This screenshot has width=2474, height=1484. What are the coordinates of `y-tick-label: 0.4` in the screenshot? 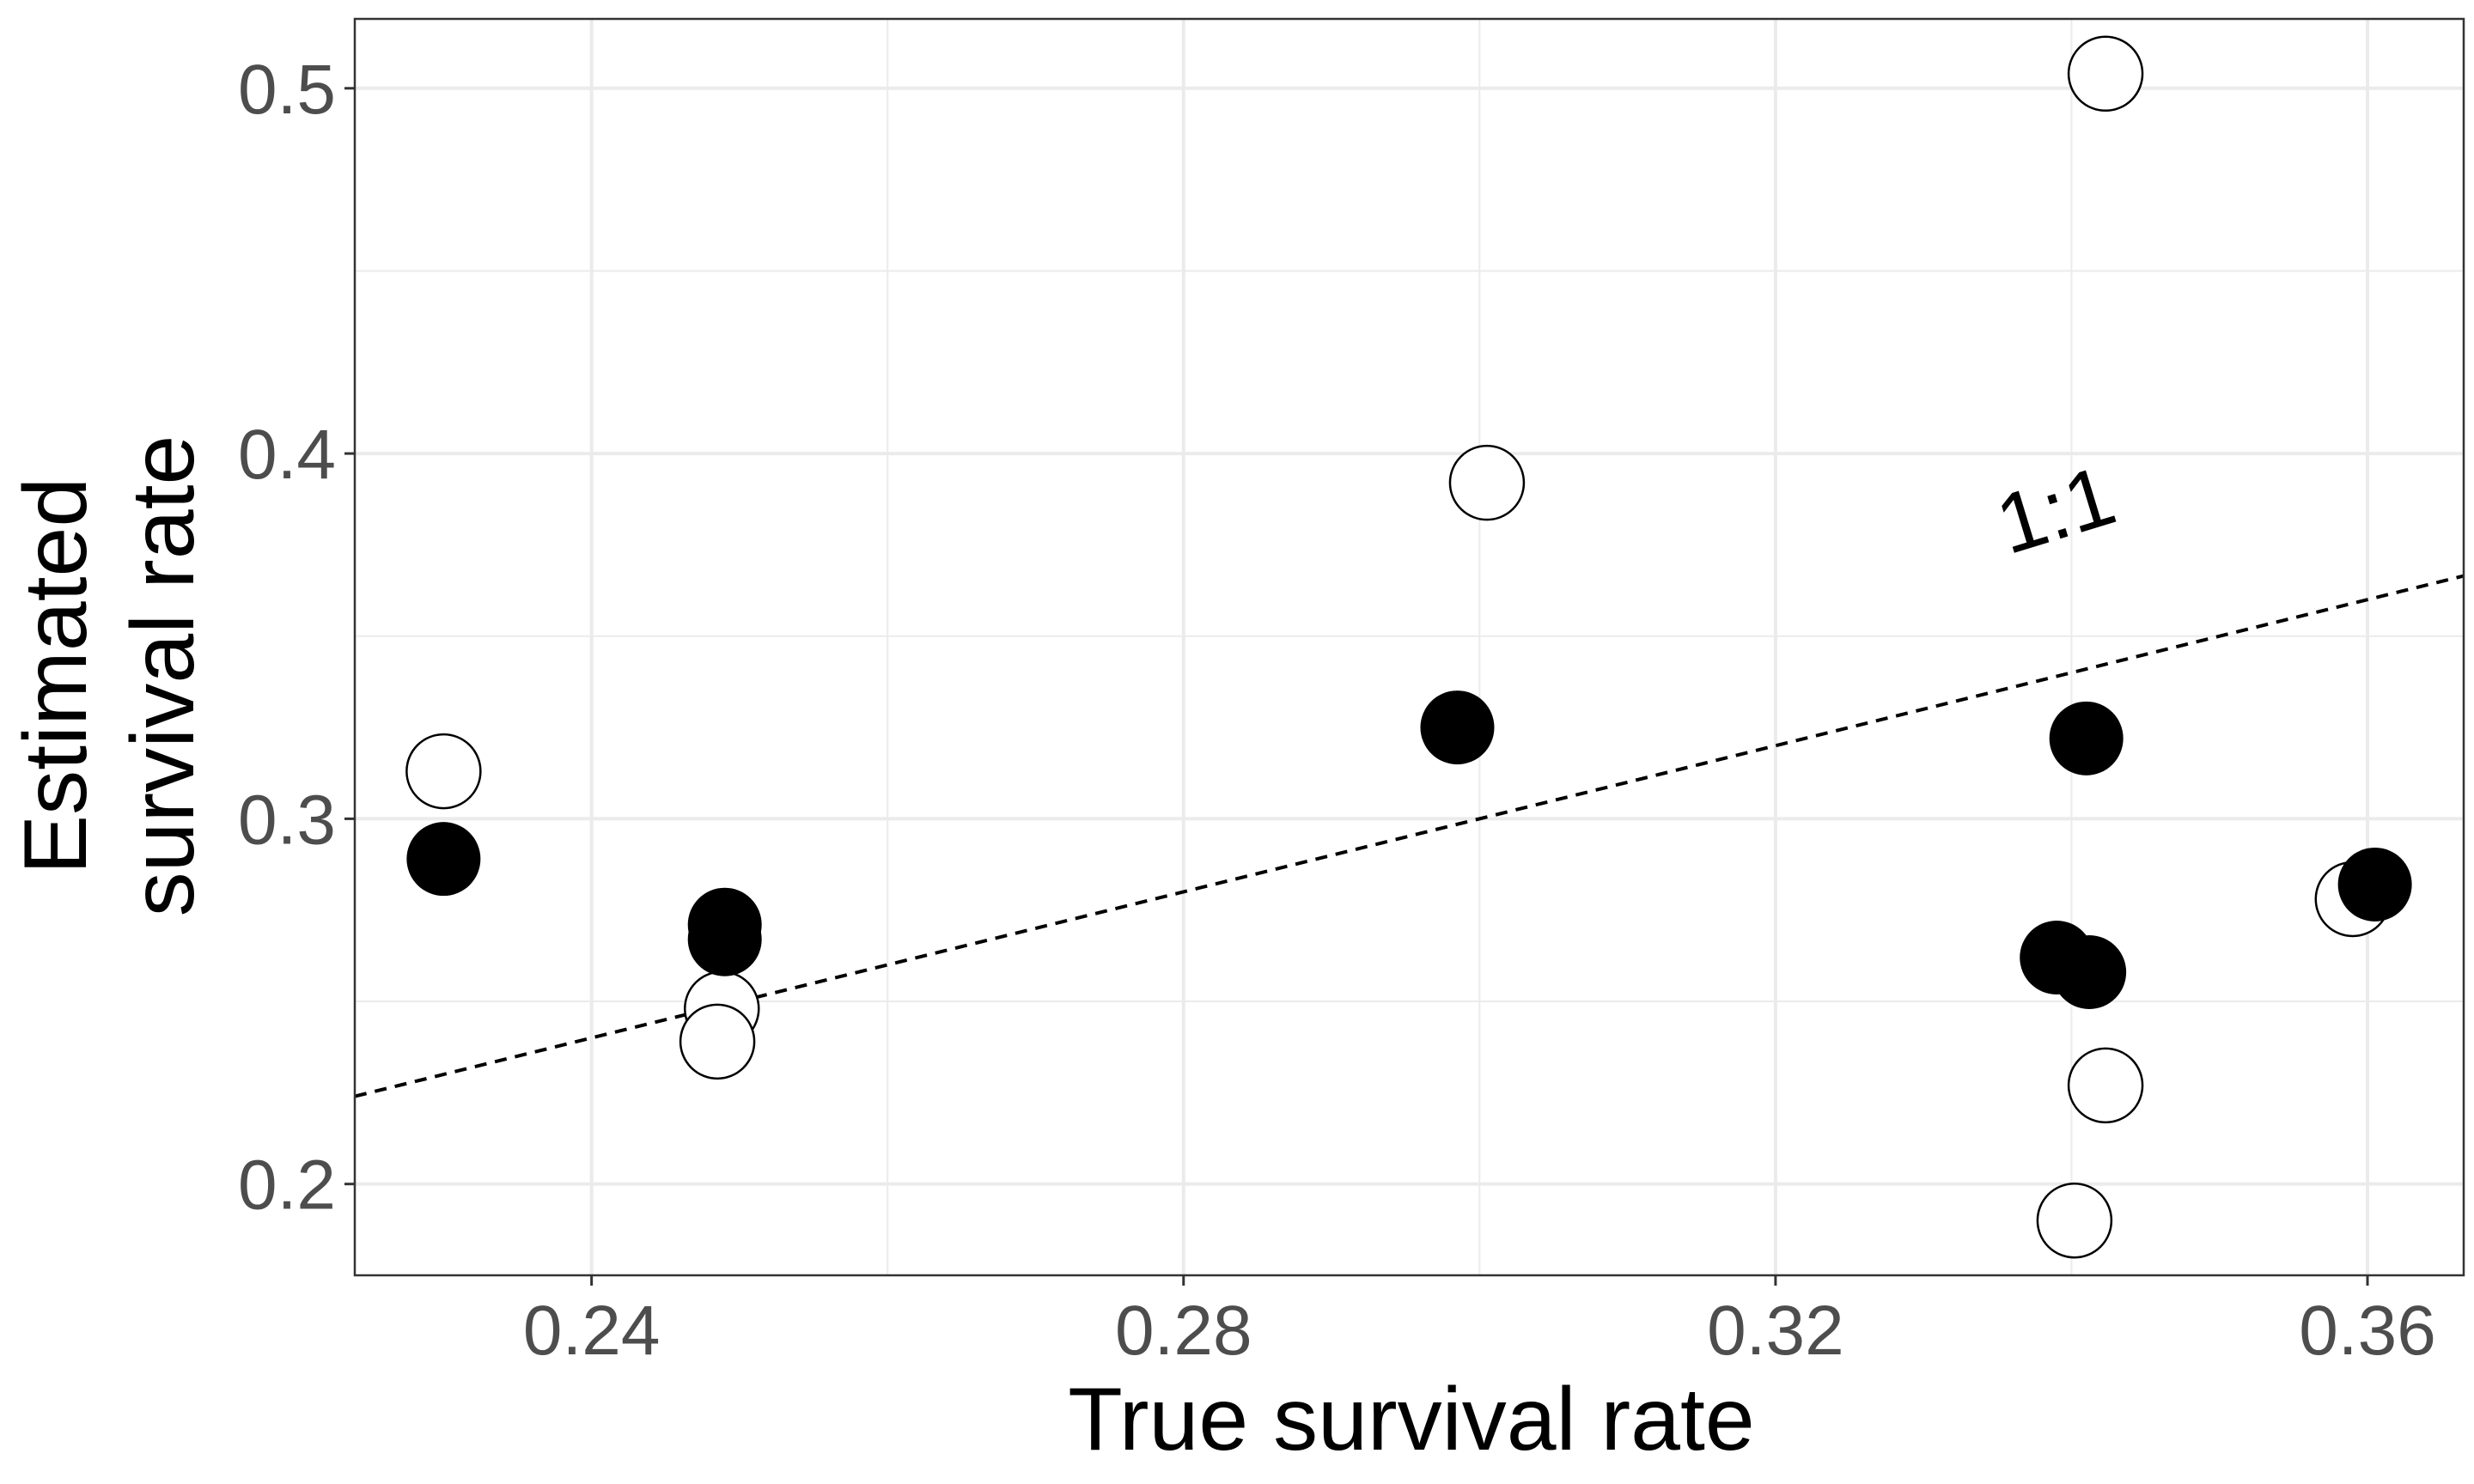 It's located at (287, 455).